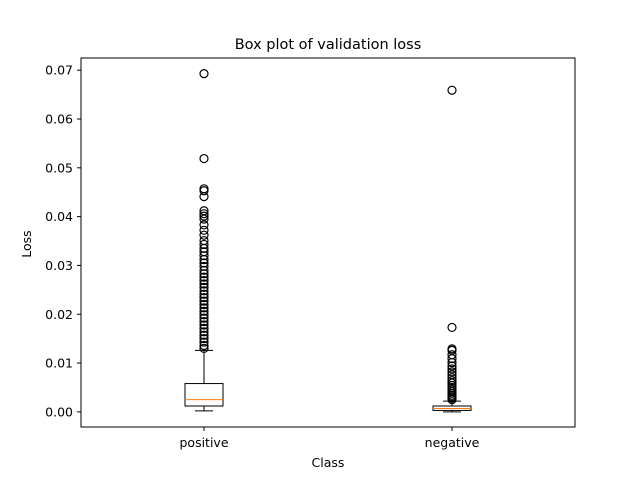  I want to click on y-tick-label: 0.00, so click(59, 411).